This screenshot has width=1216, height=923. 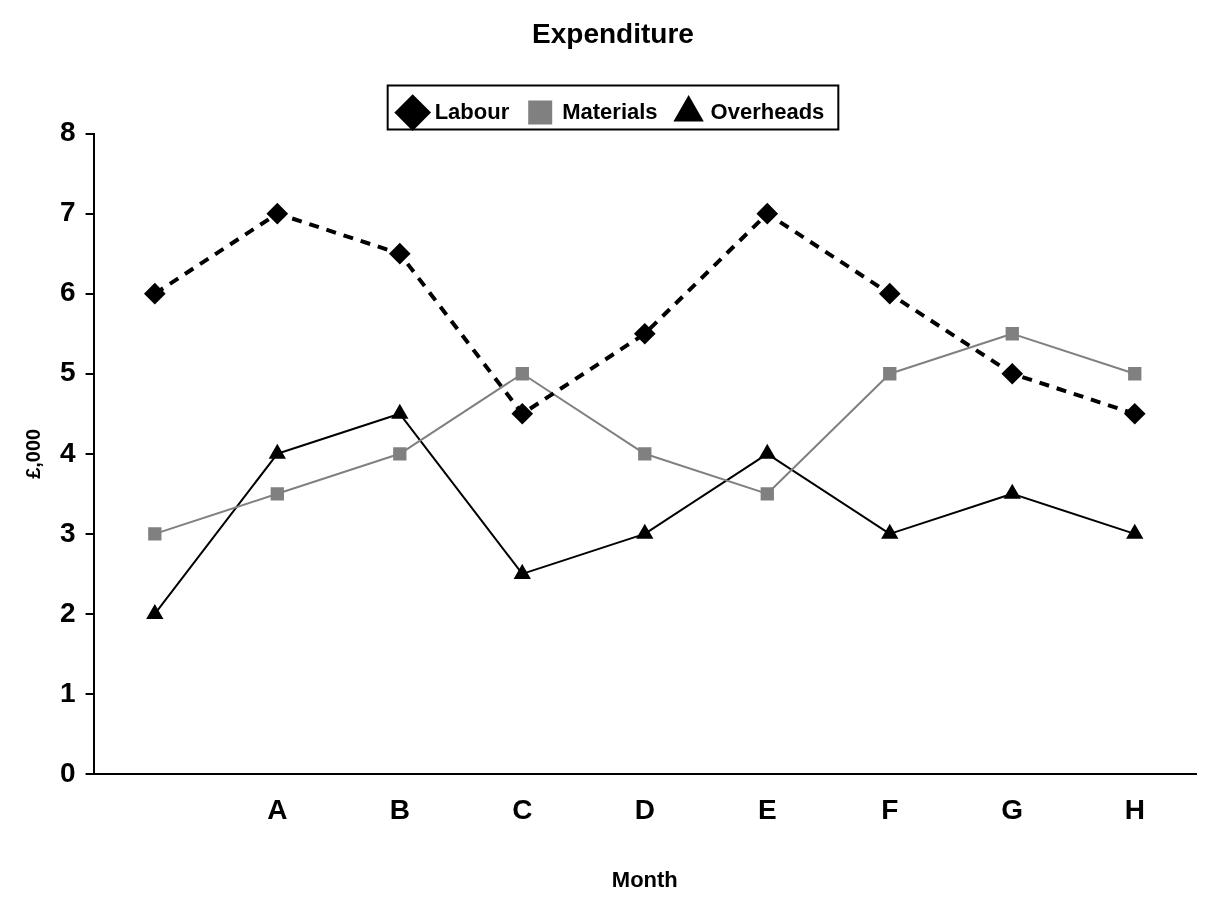 I want to click on x-tick-label: B, so click(x=399, y=809).